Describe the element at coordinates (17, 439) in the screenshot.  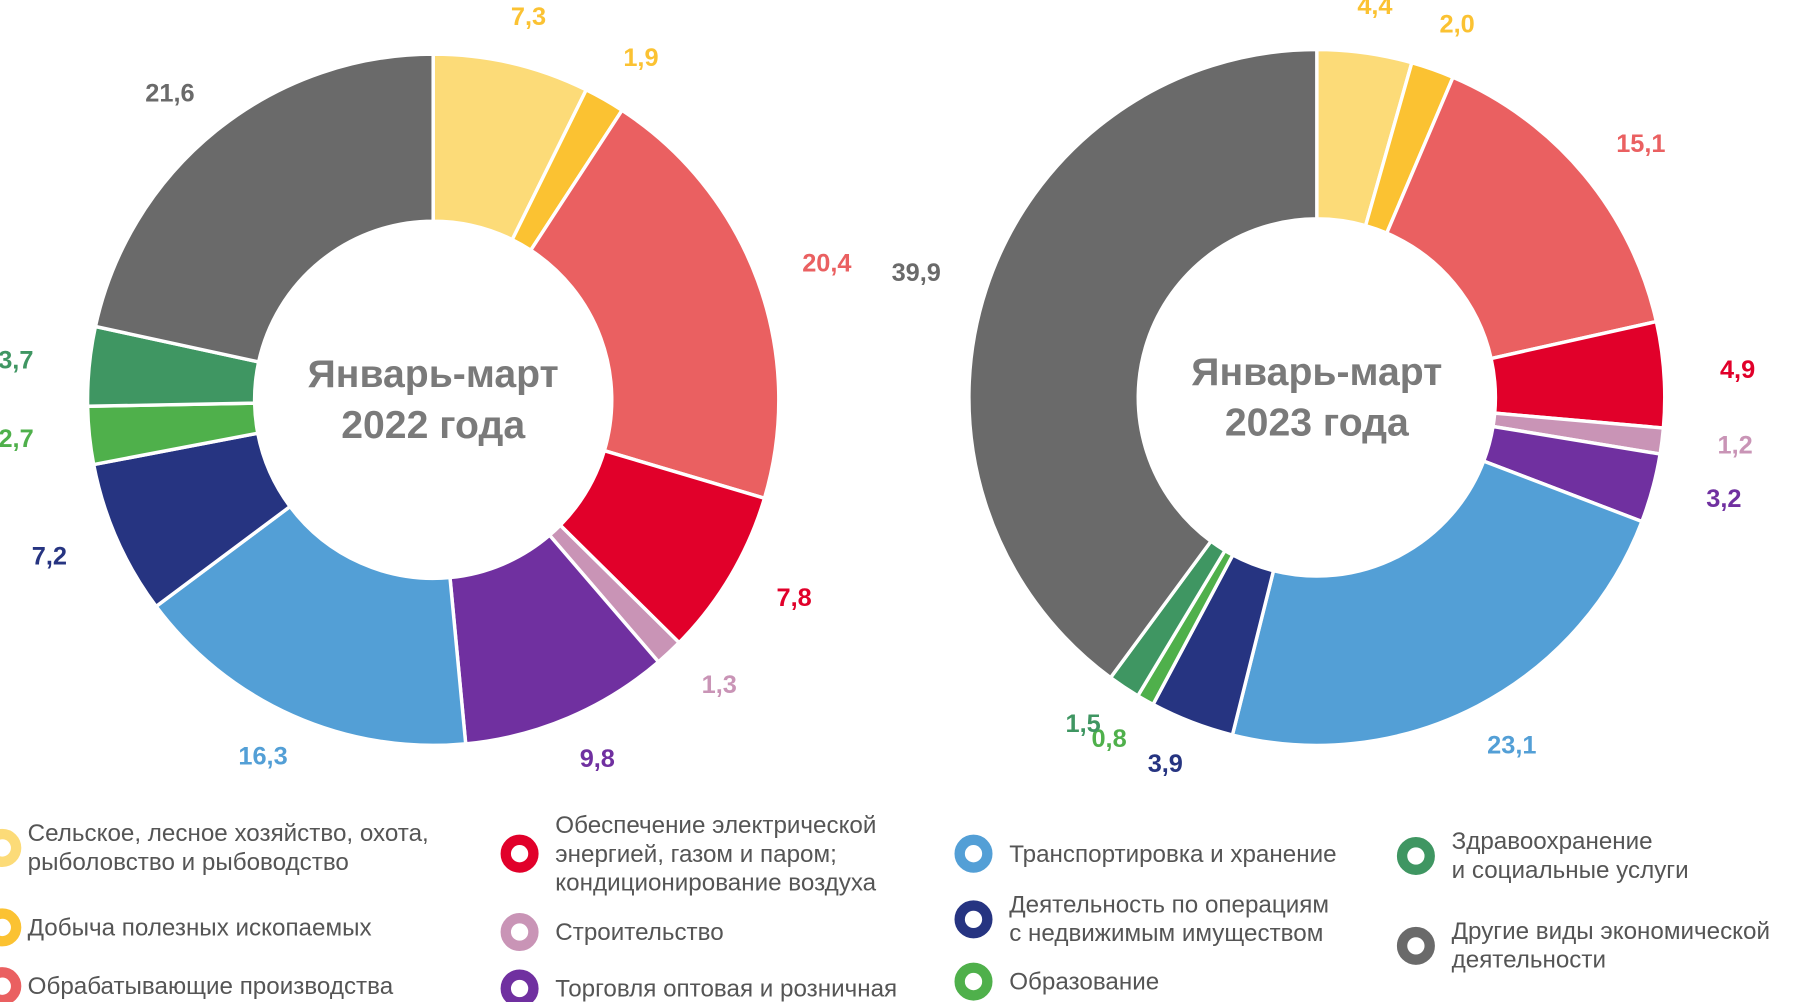
I see `value-label: 2,7` at that location.